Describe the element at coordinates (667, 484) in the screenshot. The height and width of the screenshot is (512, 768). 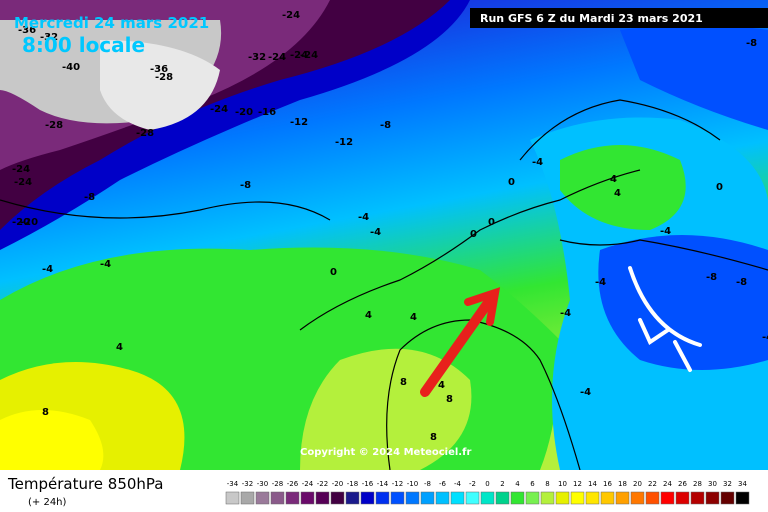
I see `legend-label: 24` at that location.